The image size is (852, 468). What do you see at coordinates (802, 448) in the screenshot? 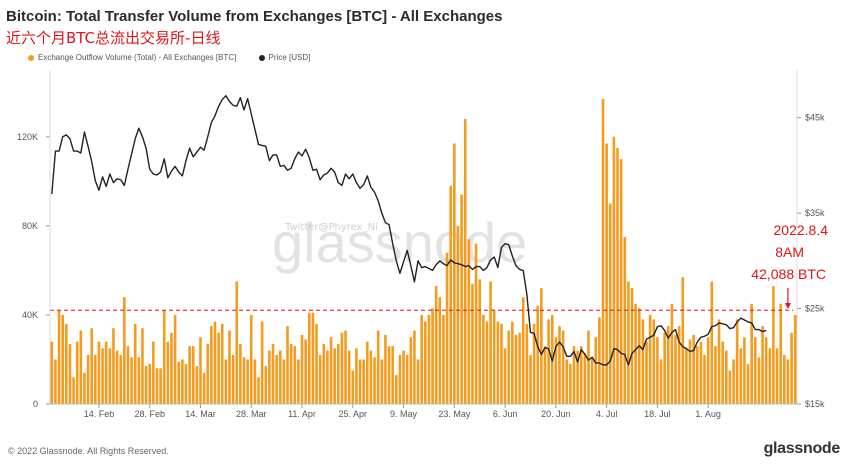
I see `footer-brand: glassnode` at bounding box center [802, 448].